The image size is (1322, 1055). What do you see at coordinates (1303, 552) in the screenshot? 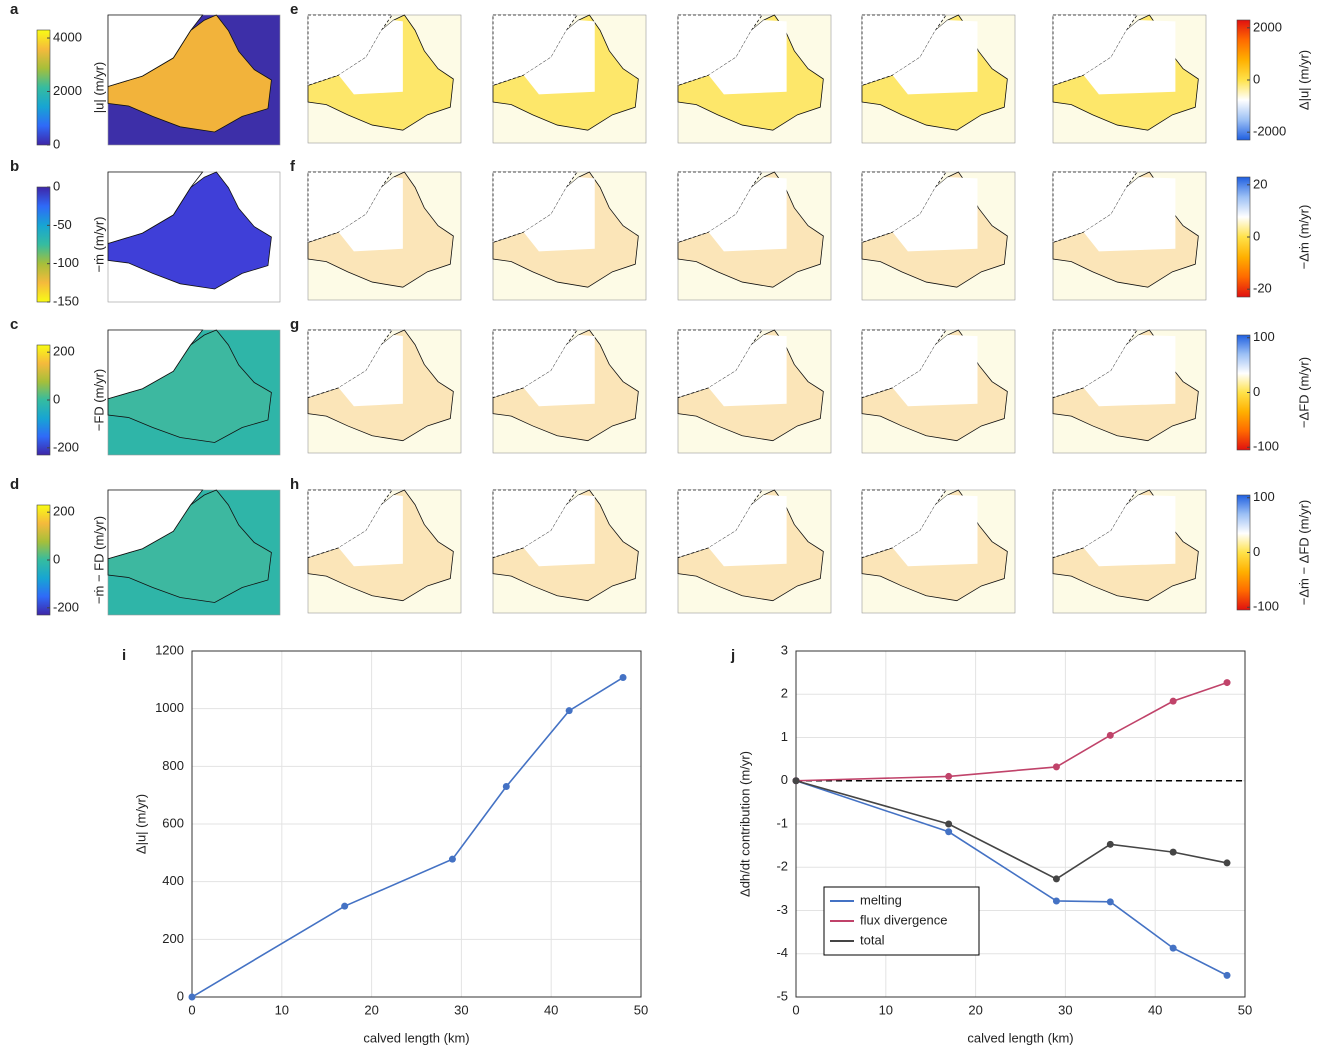
I see `colorbar-label: −Δṁ − ΔFD (m/yr)` at bounding box center [1303, 552].